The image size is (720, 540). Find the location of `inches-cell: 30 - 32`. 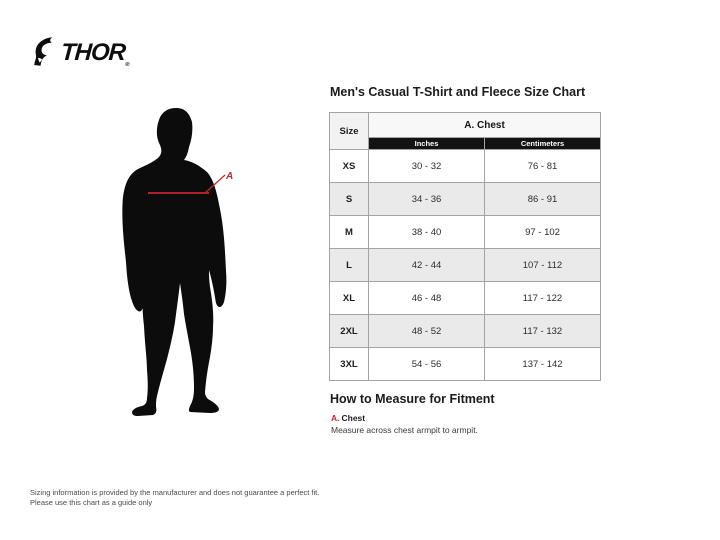

inches-cell: 30 - 32 is located at coordinates (426, 166).